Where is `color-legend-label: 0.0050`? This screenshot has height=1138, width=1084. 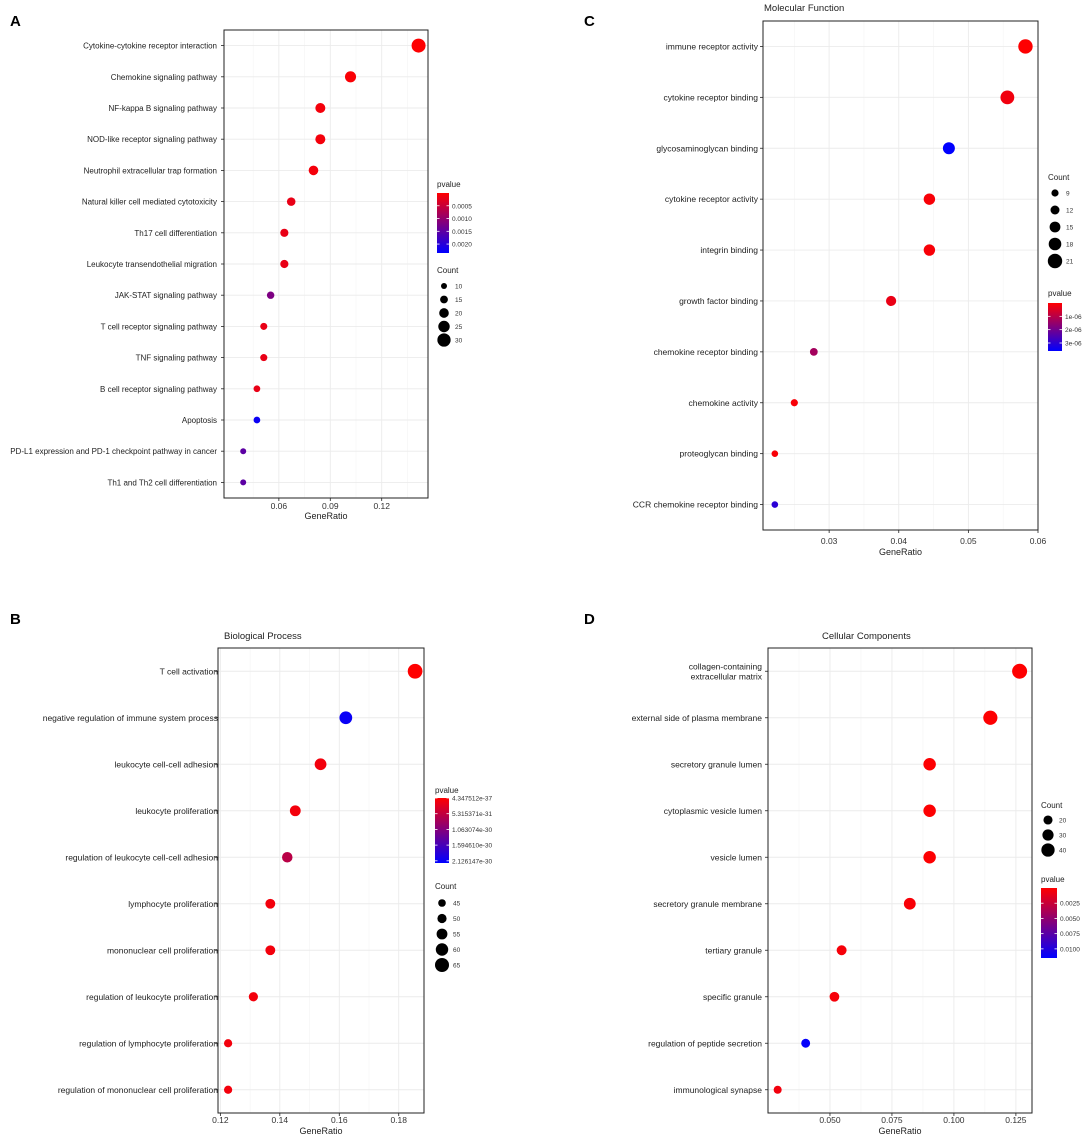 color-legend-label: 0.0050 is located at coordinates (1070, 919).